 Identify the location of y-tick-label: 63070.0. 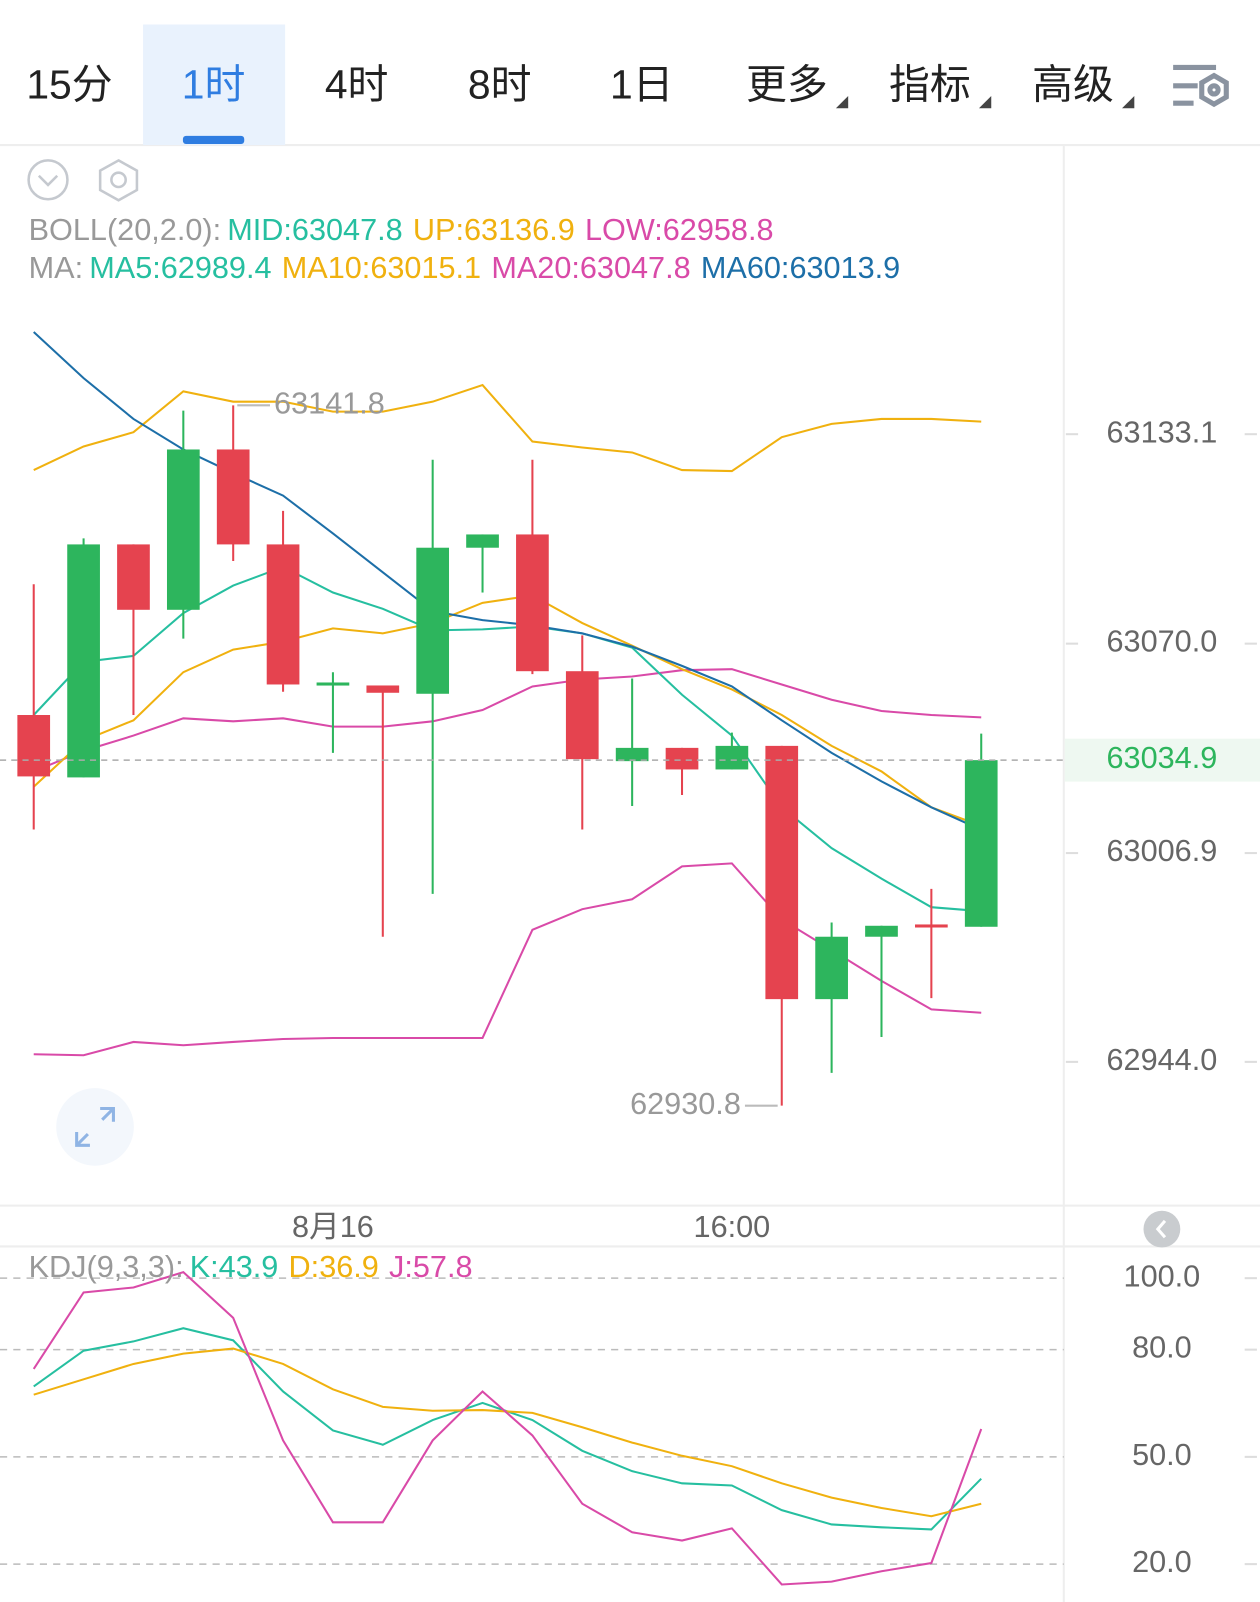
(1162, 642).